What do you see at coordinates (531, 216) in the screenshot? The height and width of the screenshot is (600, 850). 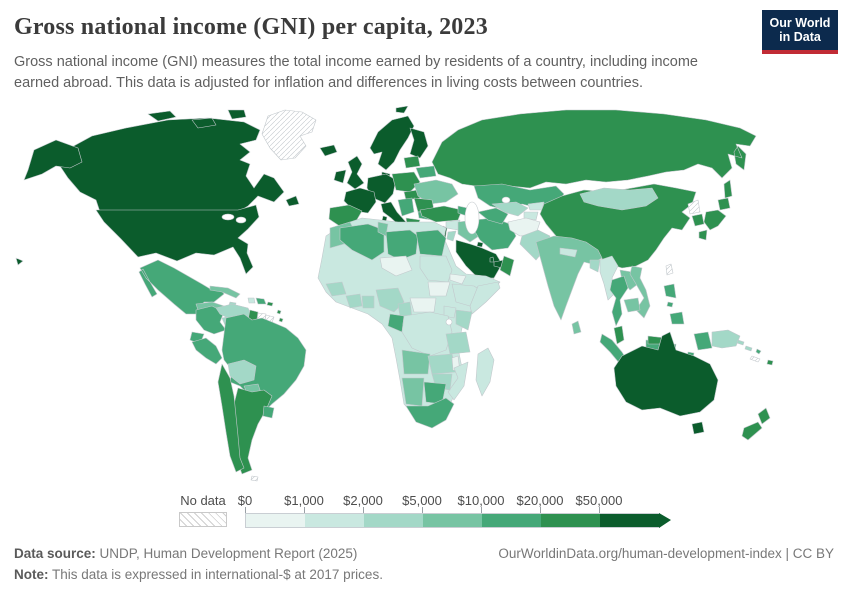 I see `country-tajikistan` at bounding box center [531, 216].